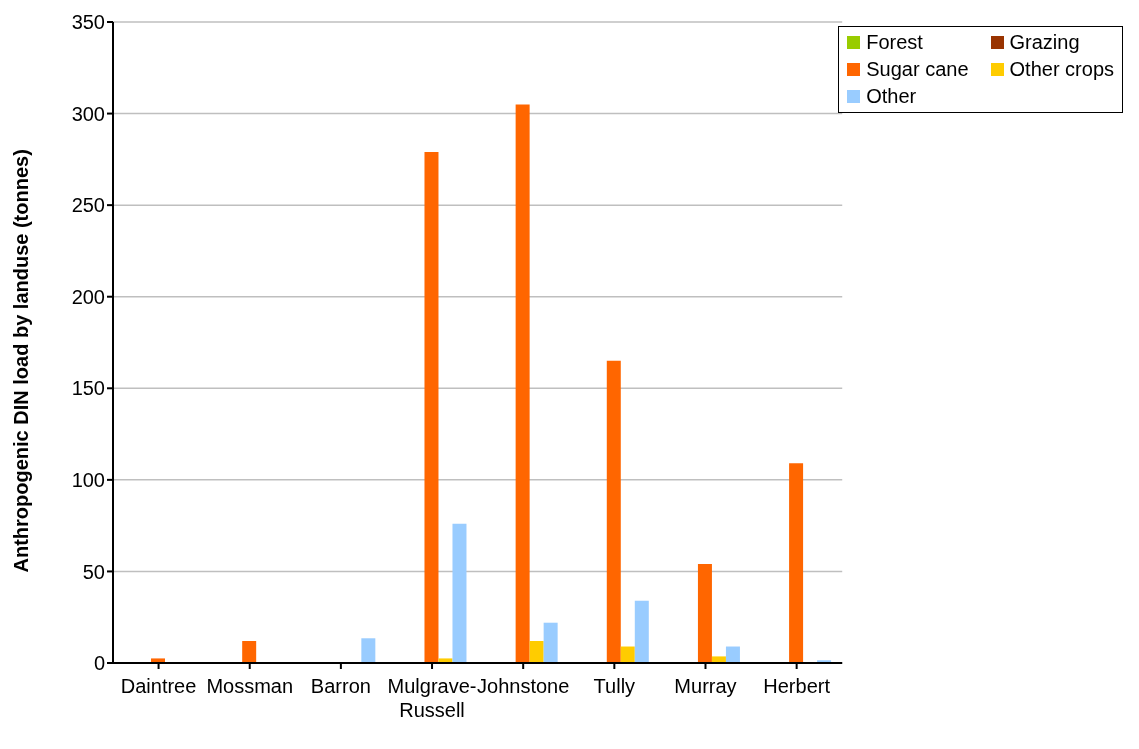 The height and width of the screenshot is (749, 1139). Describe the element at coordinates (21, 361) in the screenshot. I see `y-axis-title: Anthropogenic DIN load by landuse (tonnes)` at that location.